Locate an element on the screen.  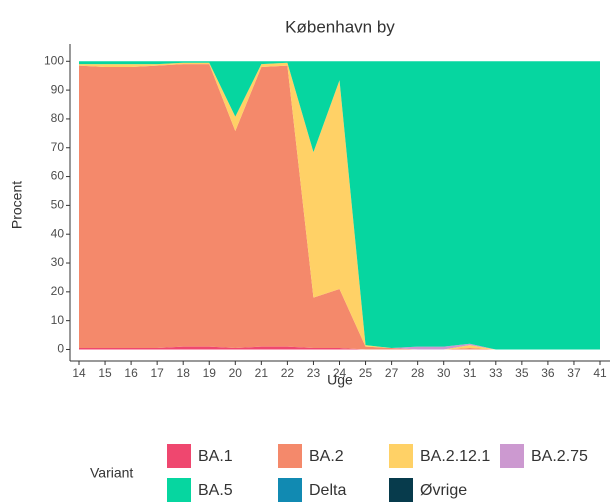
y-tick-label: 0 is located at coordinates (60, 349).